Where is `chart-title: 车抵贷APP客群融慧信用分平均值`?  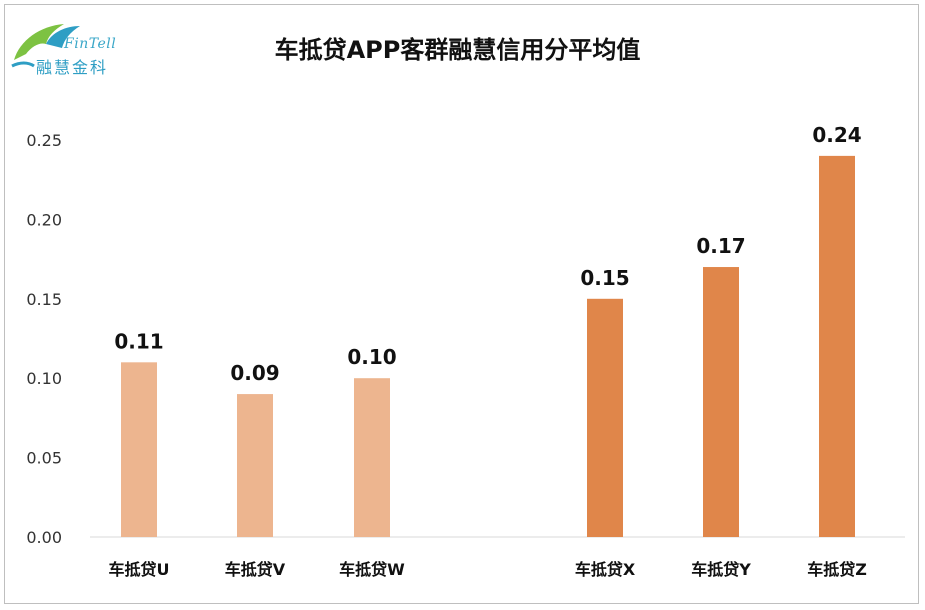
chart-title: 车抵贷APP客群融慧信用分平均值 is located at coordinates (457, 50).